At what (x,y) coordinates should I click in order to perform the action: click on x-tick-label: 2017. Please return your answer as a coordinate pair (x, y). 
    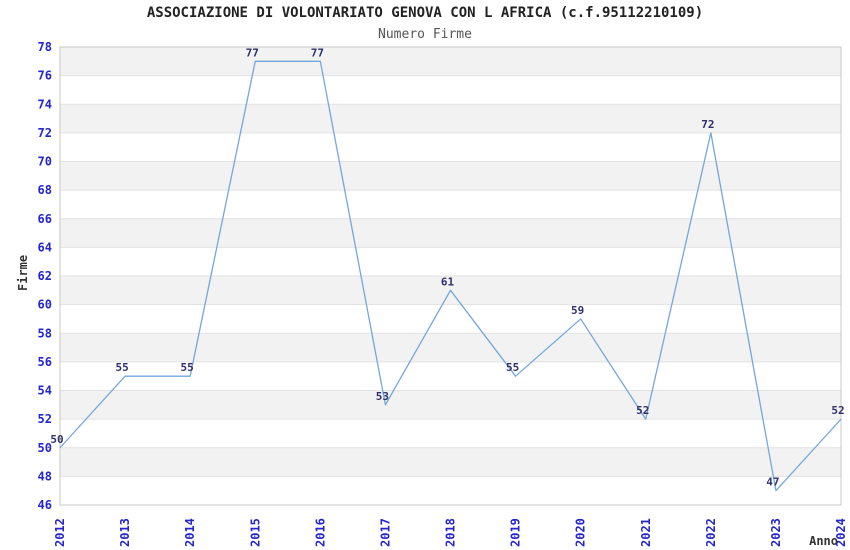
    Looking at the image, I should click on (385, 532).